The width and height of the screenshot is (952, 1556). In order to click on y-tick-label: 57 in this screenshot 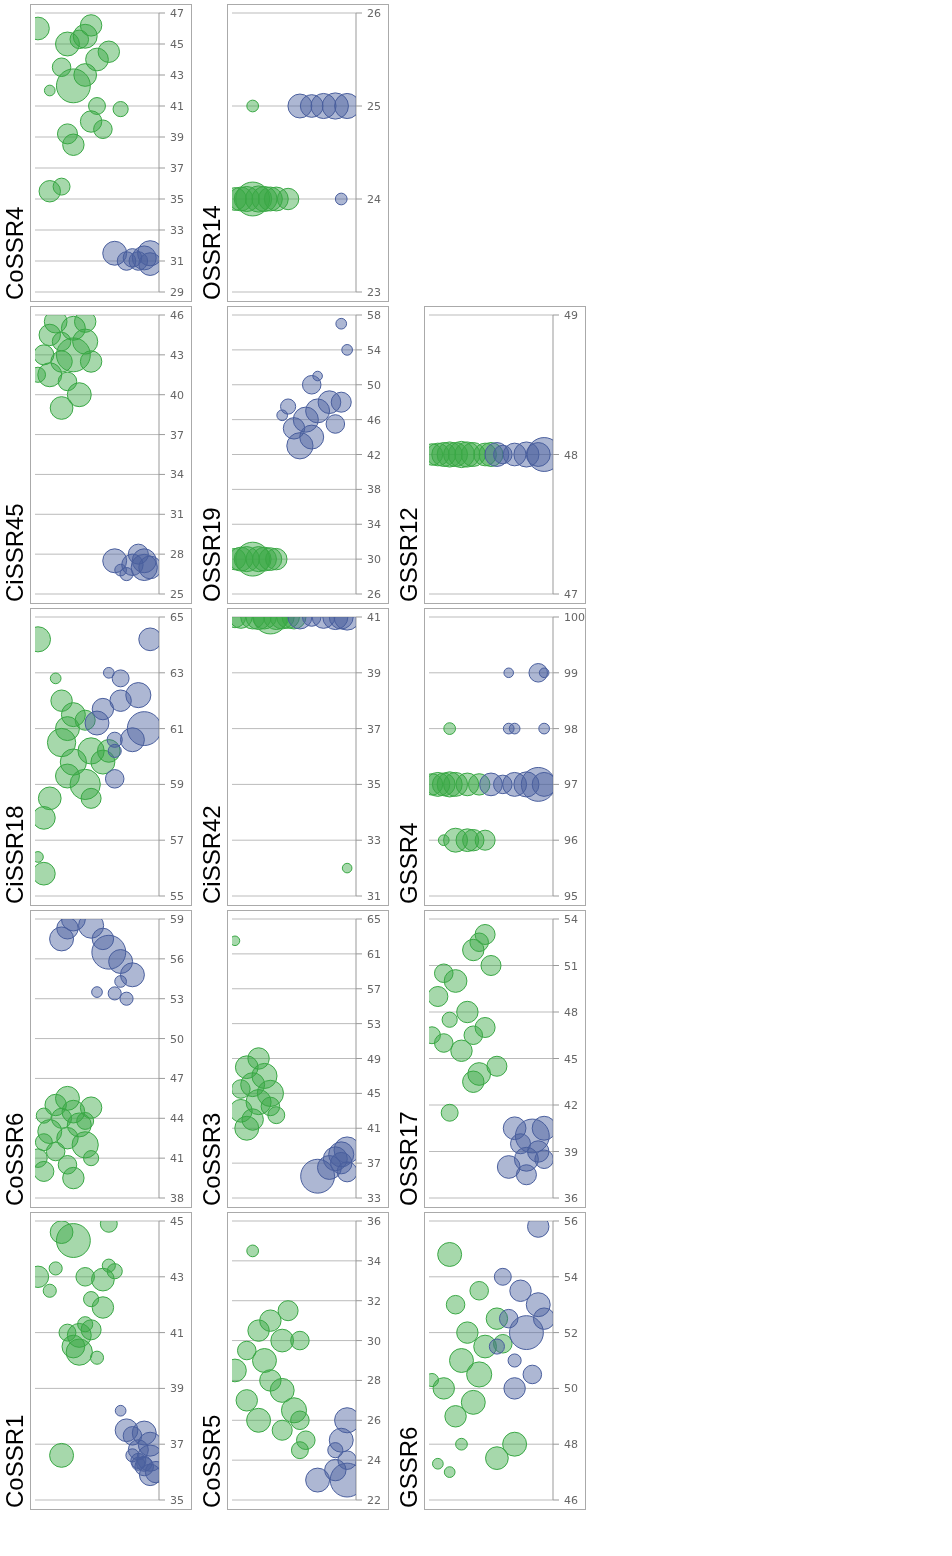, I will do `click(177, 841)`.